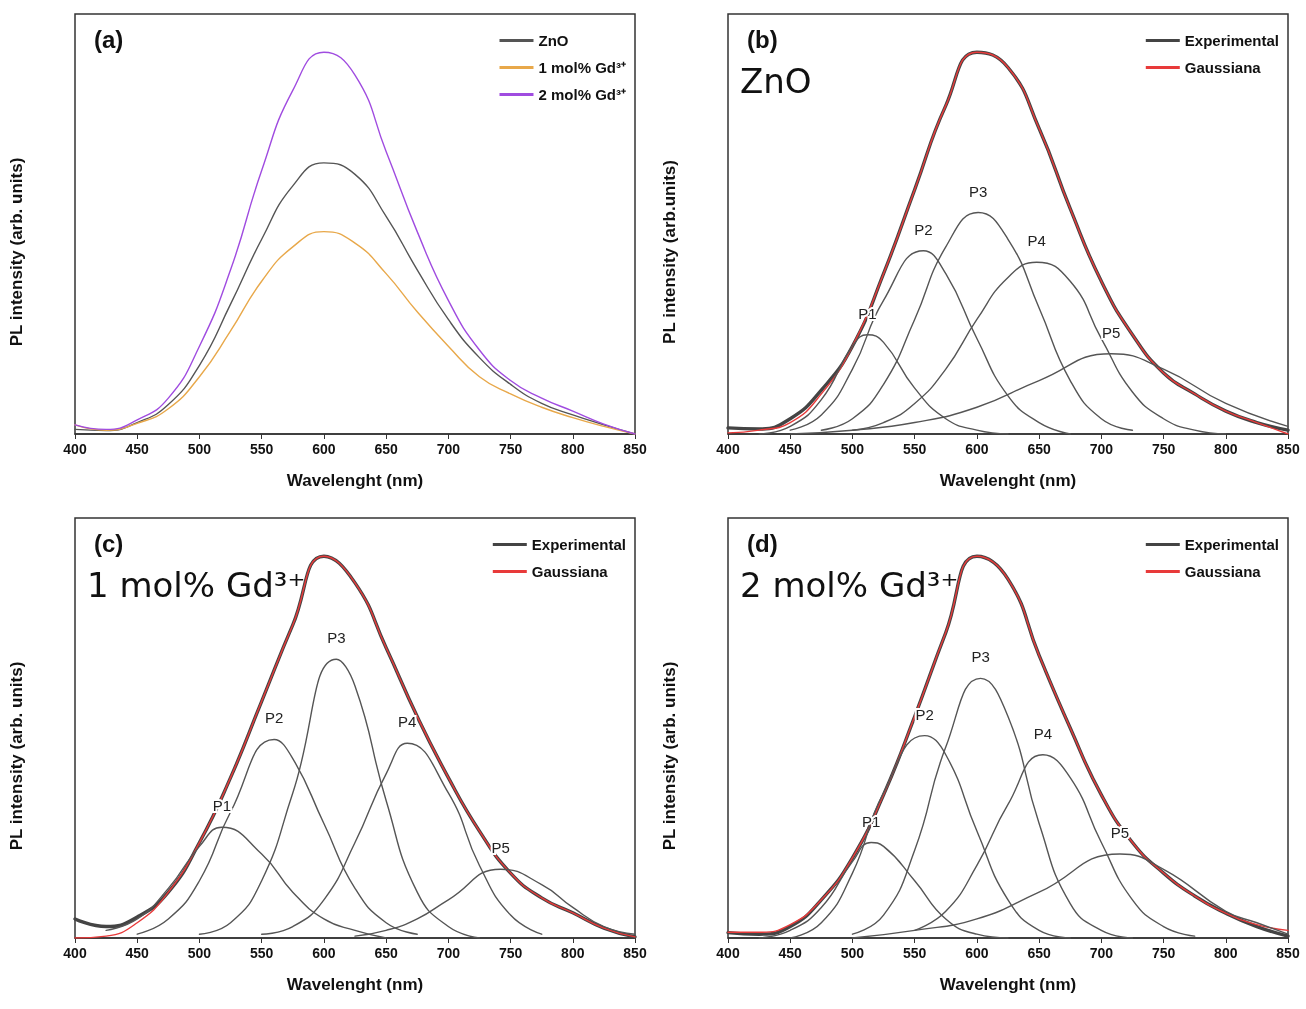 The width and height of the screenshot is (1306, 1009). What do you see at coordinates (849, 585) in the screenshot?
I see `annotation: 2 mol% Gd³⁺` at bounding box center [849, 585].